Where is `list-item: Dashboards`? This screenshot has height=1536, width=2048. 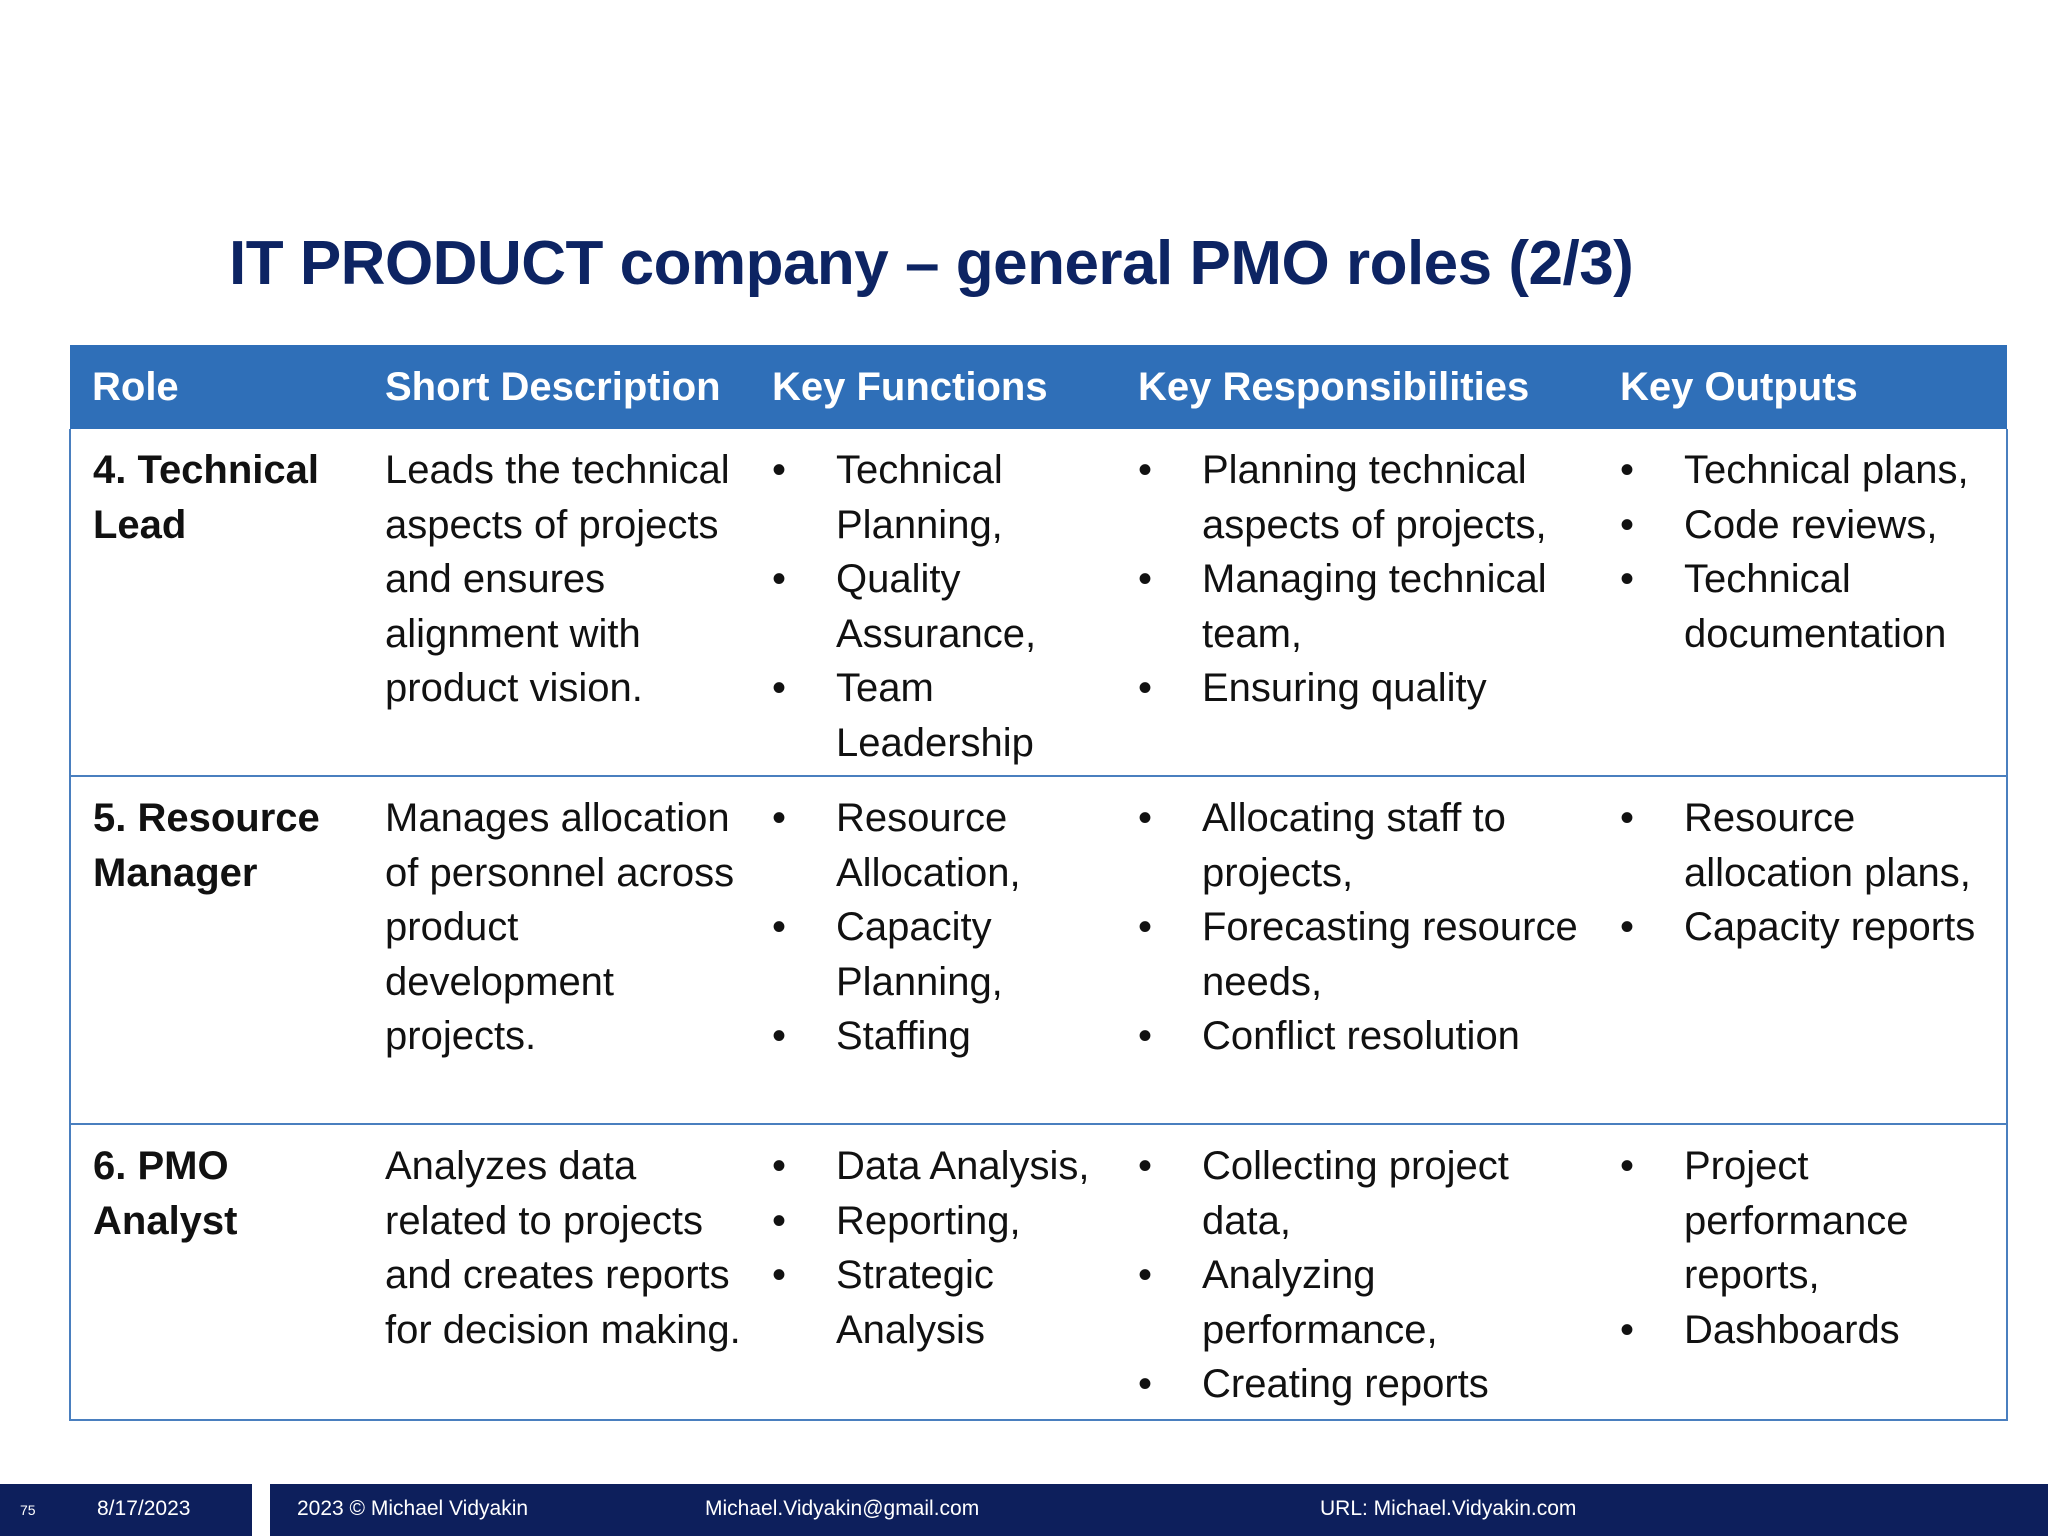
list-item: Dashboards is located at coordinates (1813, 1330).